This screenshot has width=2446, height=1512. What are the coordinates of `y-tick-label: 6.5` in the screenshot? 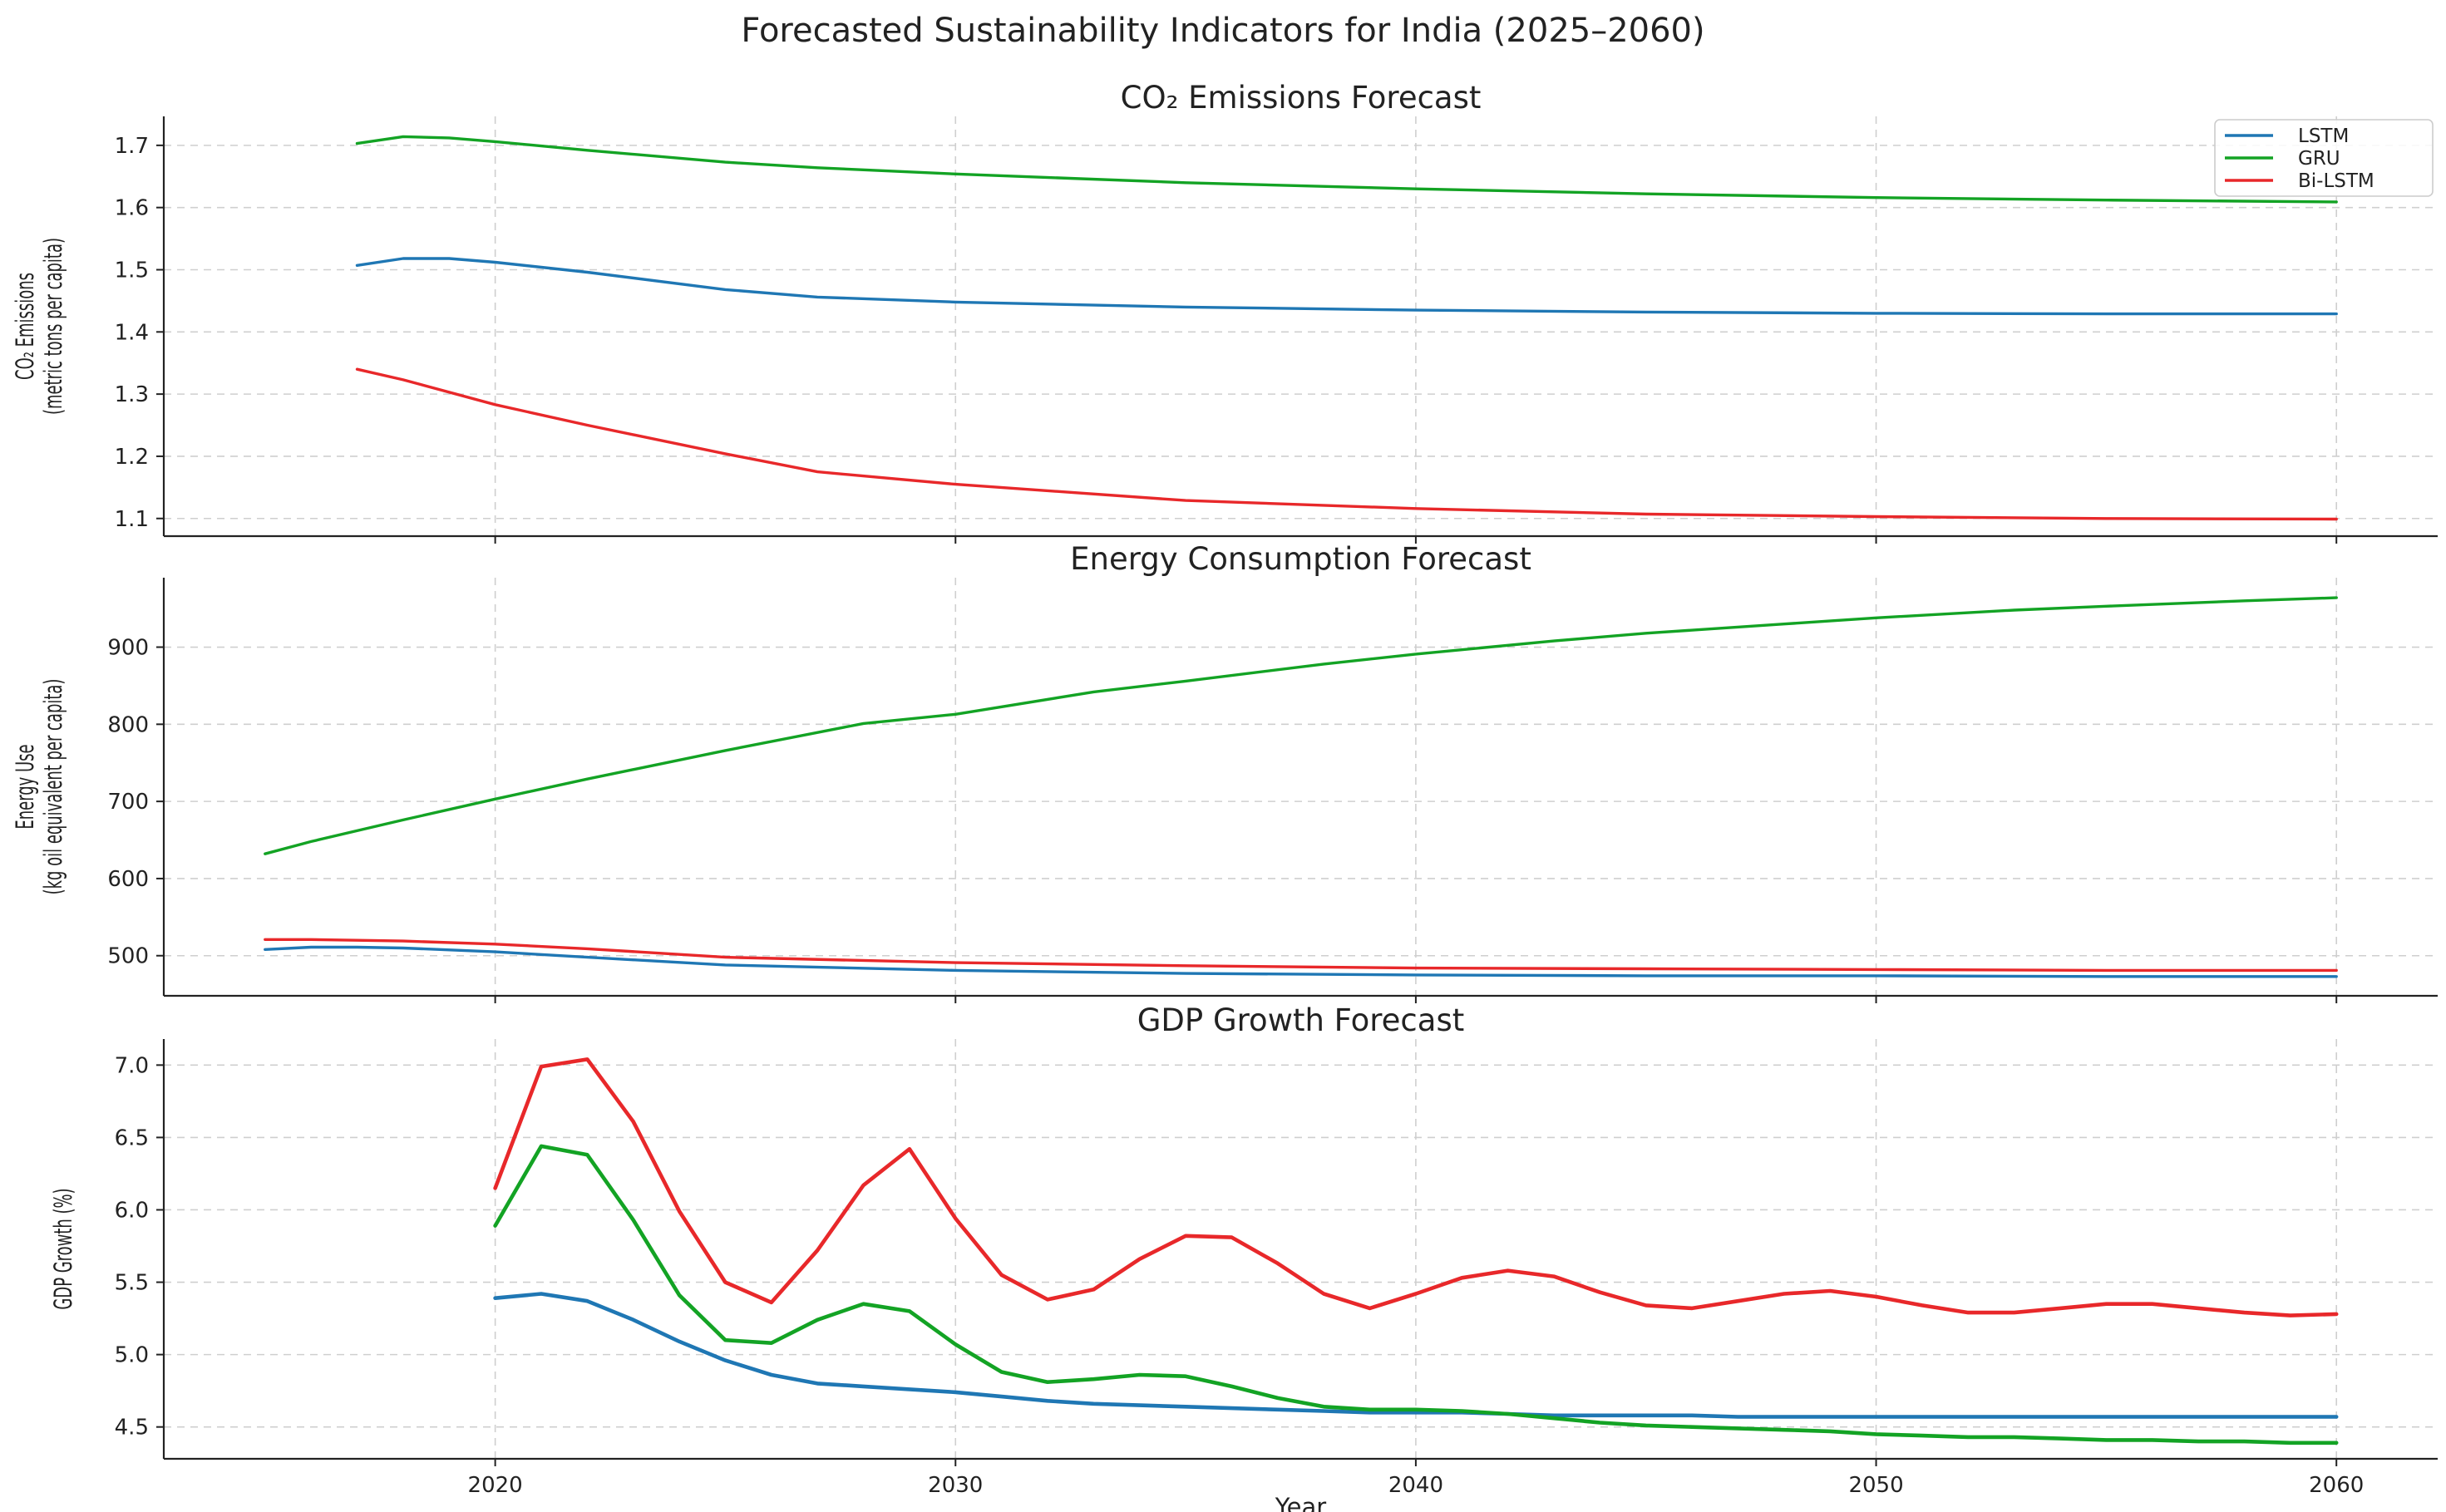 It's located at (132, 1138).